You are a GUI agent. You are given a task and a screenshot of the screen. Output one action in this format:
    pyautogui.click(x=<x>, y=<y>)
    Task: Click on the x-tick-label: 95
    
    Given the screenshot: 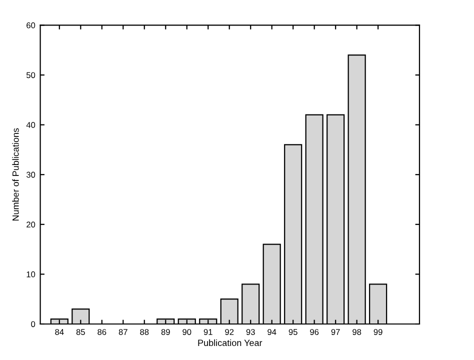 What is the action you would take?
    pyautogui.click(x=293, y=332)
    